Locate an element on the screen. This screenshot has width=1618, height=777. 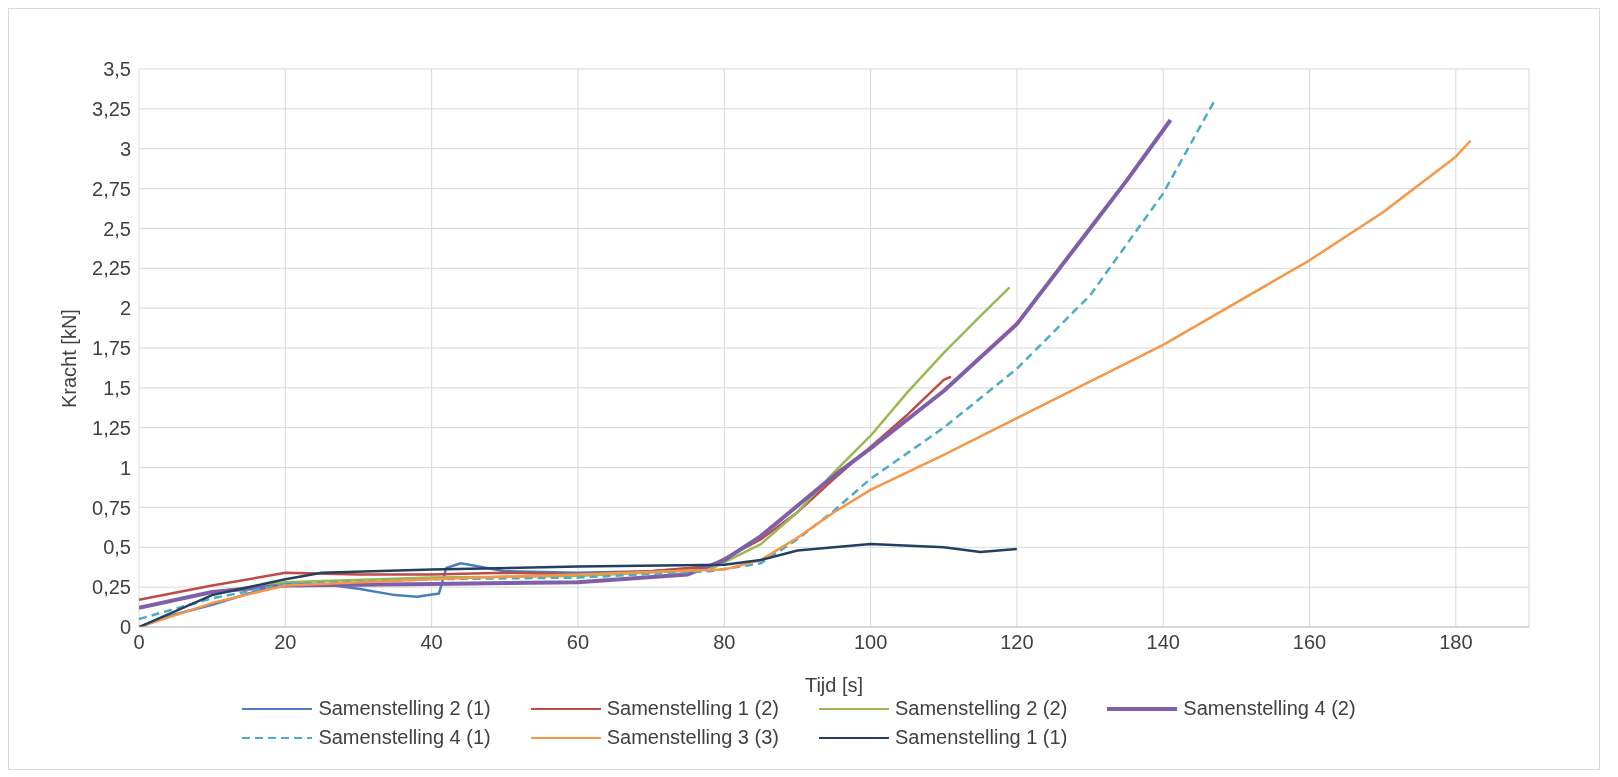
y-tick-label: 3,5 is located at coordinates (117, 69).